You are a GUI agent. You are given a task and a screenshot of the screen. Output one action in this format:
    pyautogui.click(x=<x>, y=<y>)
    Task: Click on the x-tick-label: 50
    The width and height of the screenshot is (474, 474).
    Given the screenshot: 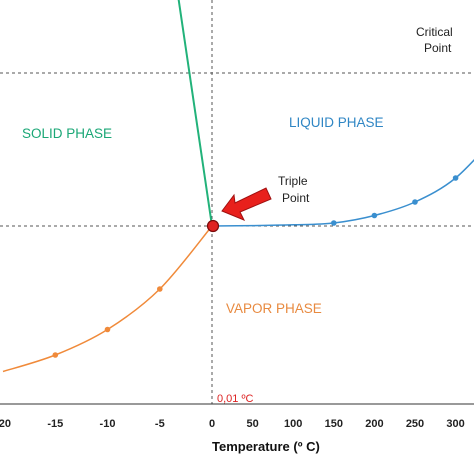 What is the action you would take?
    pyautogui.click(x=252, y=424)
    